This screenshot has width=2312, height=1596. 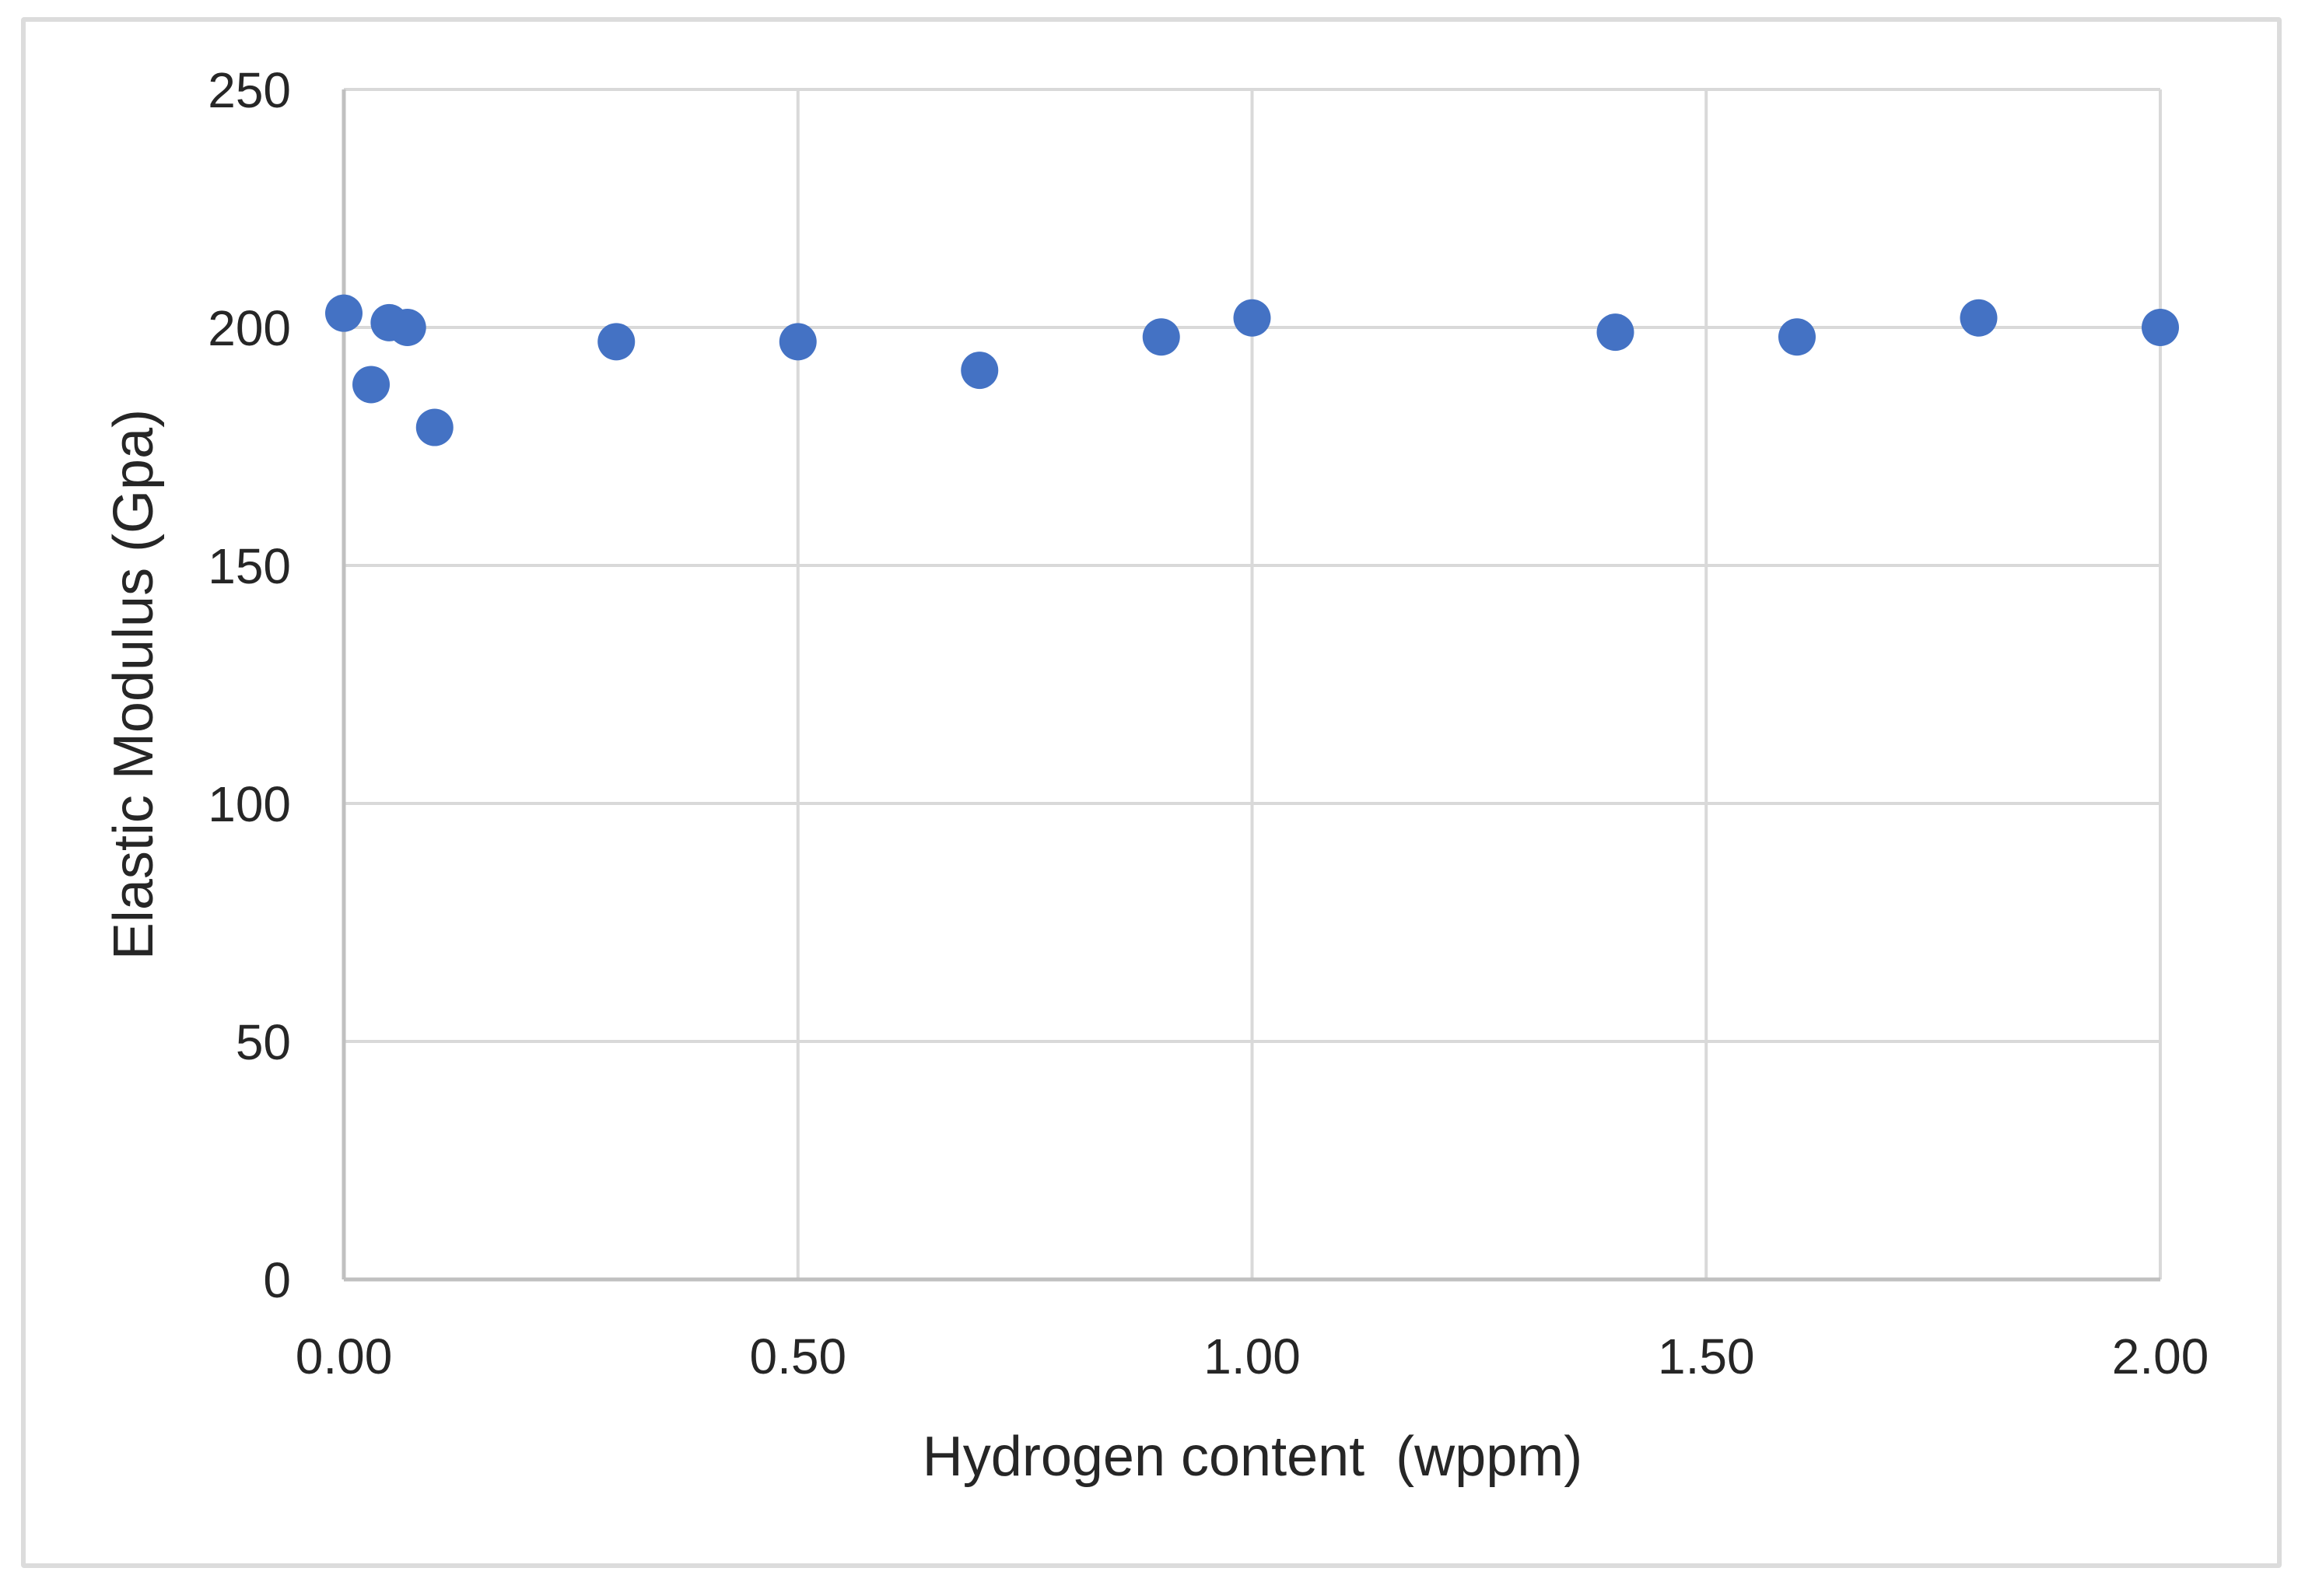 I want to click on data-points, so click(x=1252, y=370).